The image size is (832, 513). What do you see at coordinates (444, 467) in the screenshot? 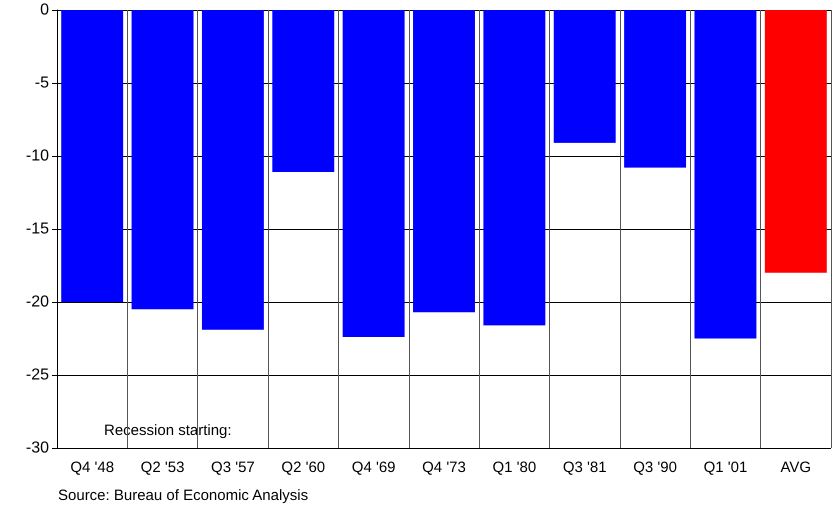
I see `x-tick-label: Q4 '73` at bounding box center [444, 467].